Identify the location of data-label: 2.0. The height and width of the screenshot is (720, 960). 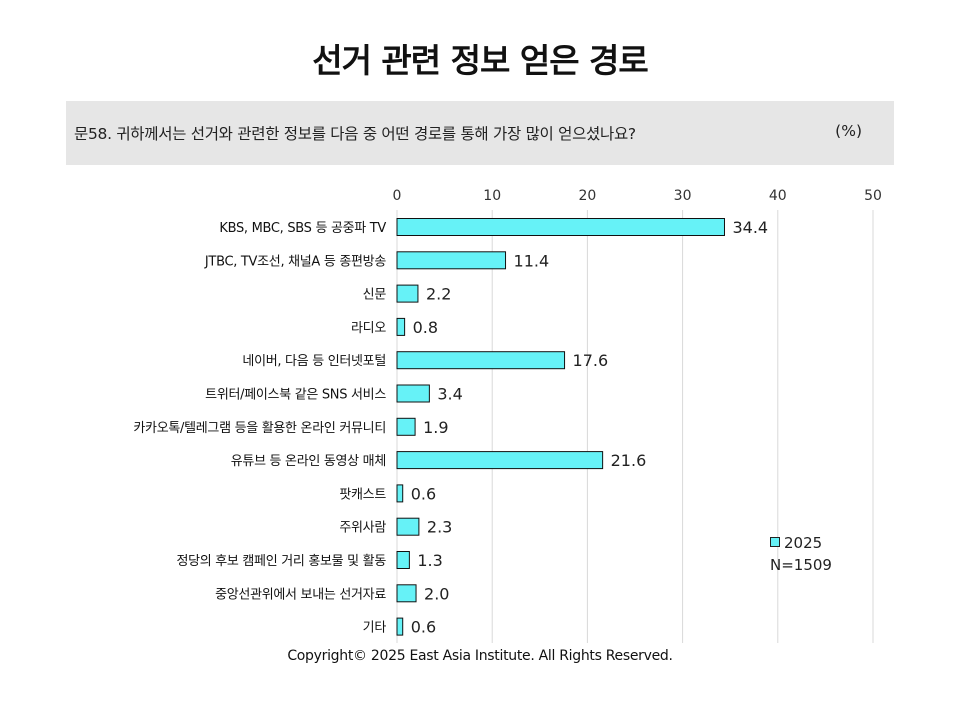
(436, 593).